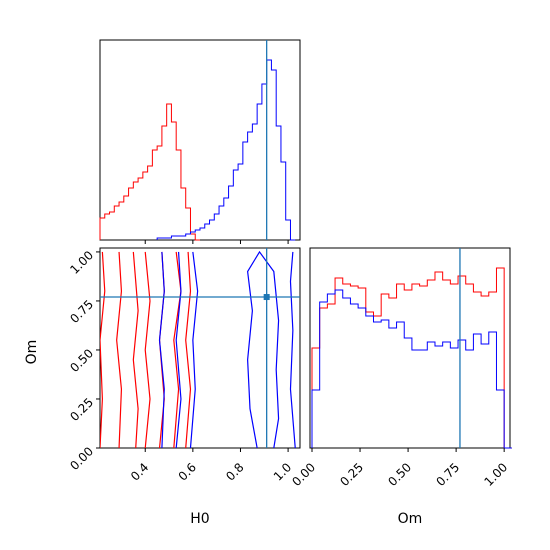 This screenshot has width=550, height=550. What do you see at coordinates (410, 519) in the screenshot?
I see `x-axis-label-om: Om` at bounding box center [410, 519].